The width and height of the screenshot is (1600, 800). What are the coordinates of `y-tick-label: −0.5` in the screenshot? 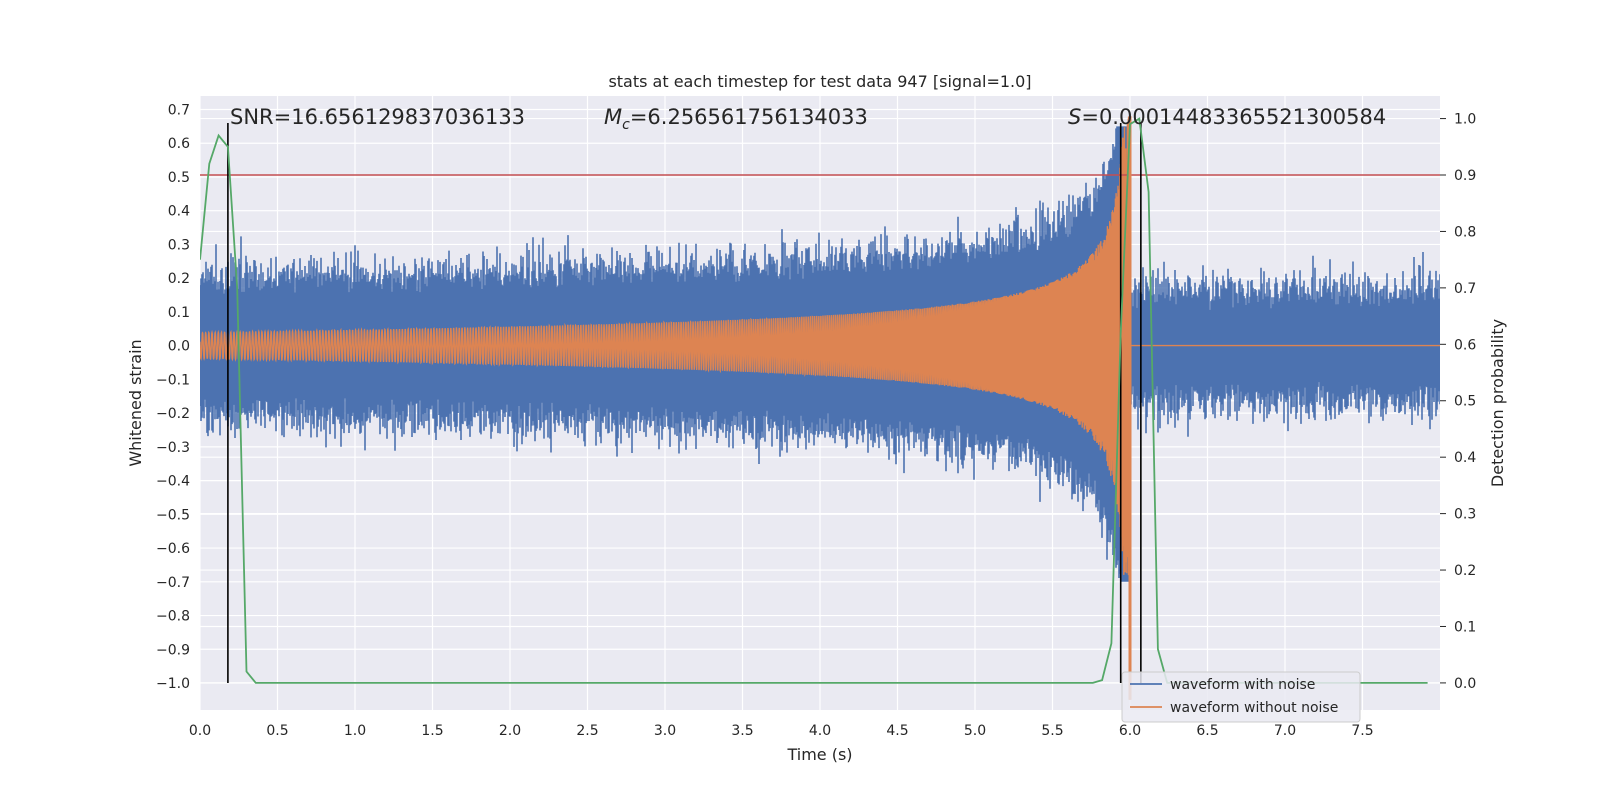 It's located at (173, 515).